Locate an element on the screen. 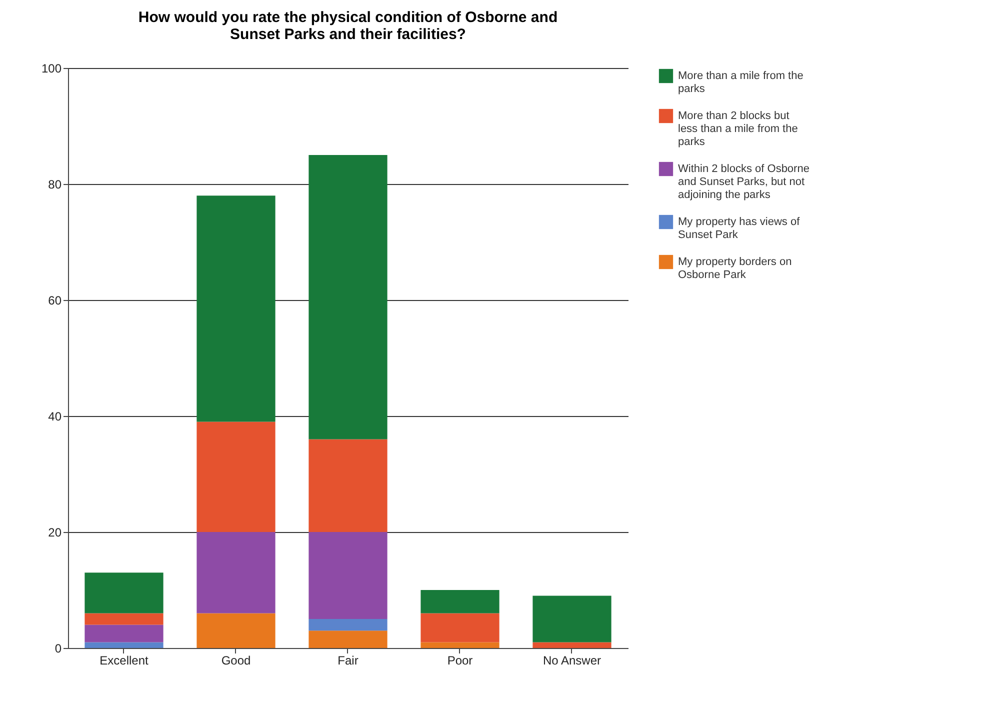  x-tick-label: Good is located at coordinates (236, 661).